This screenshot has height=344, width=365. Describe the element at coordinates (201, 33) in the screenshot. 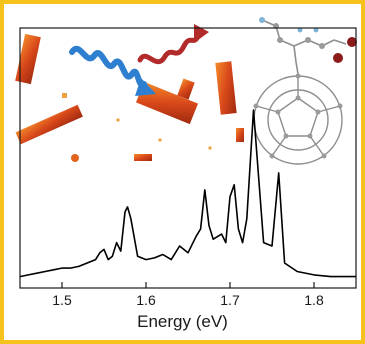

I see `red-arrow-icon` at that location.